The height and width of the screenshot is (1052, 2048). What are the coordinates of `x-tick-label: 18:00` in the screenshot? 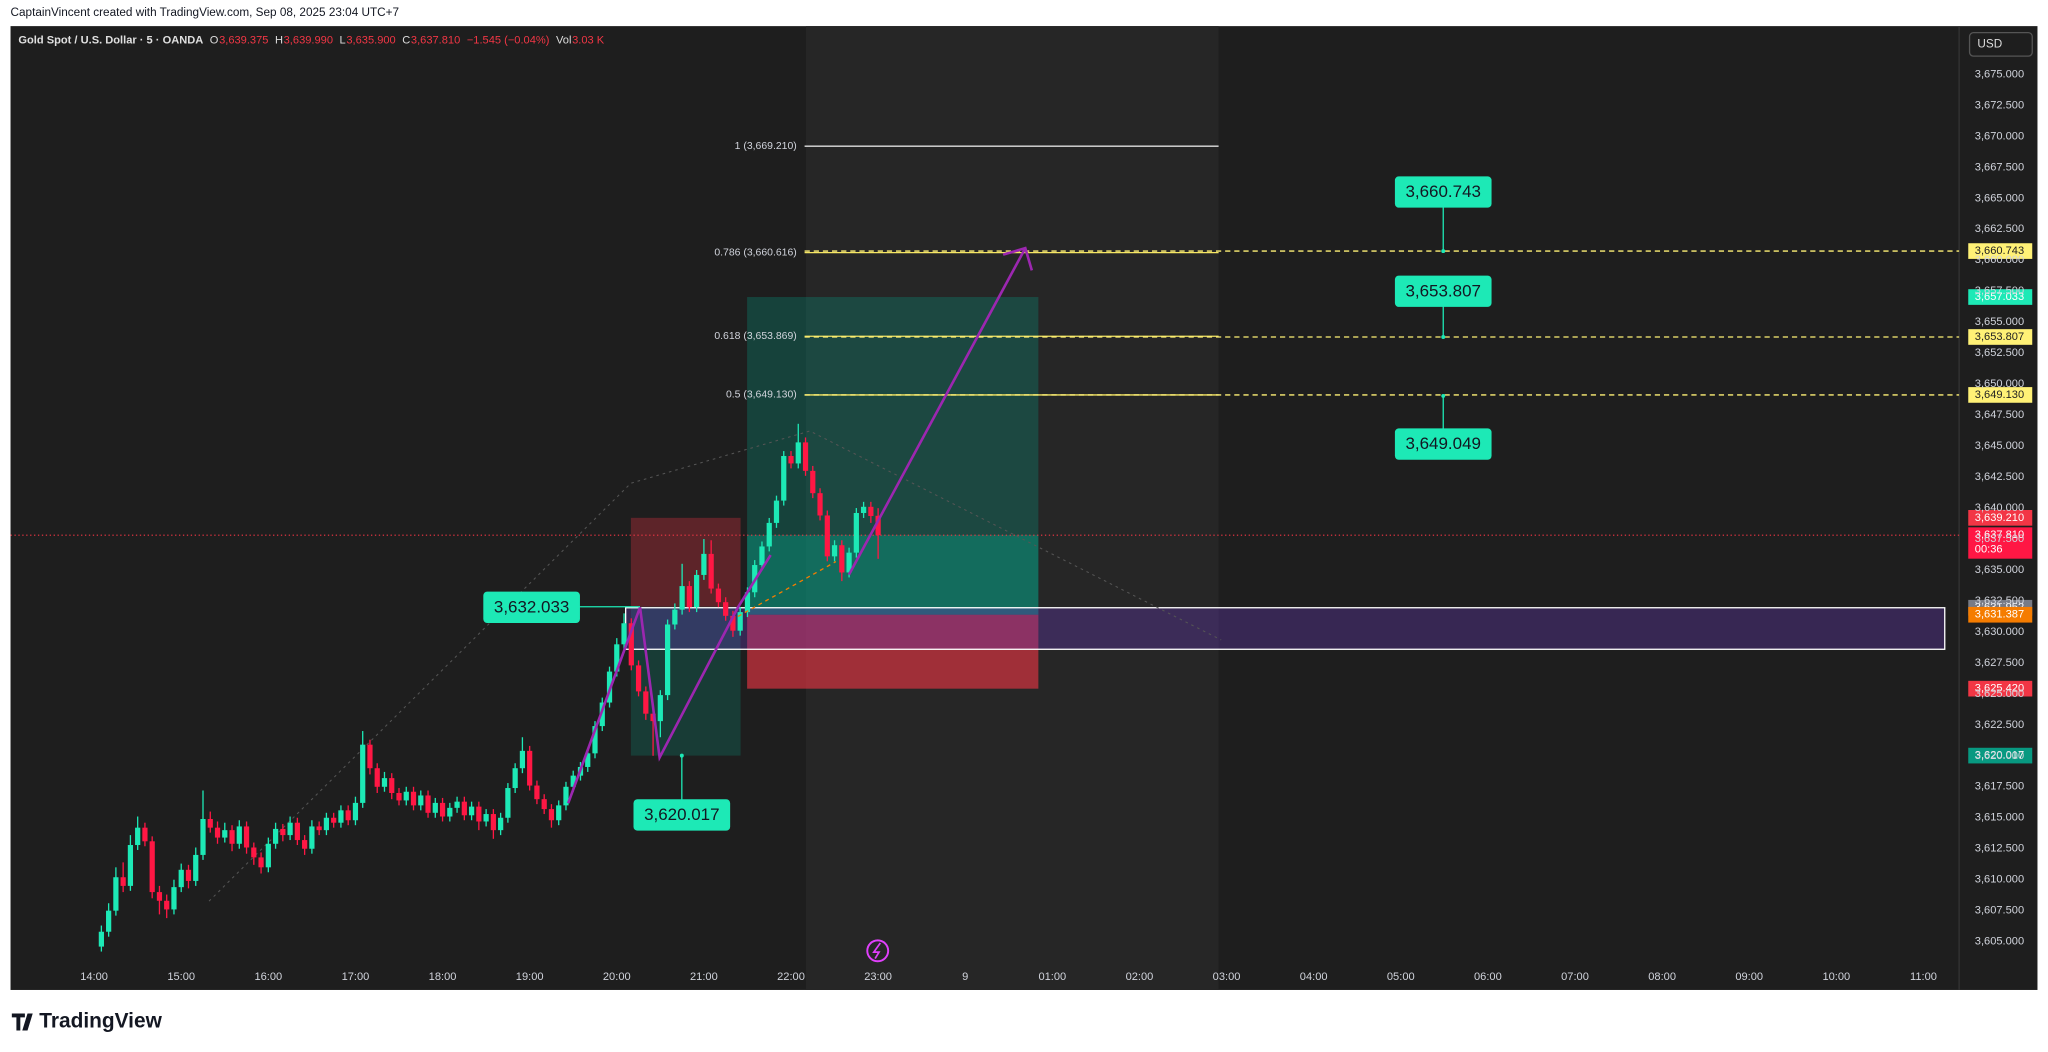 It's located at (443, 977).